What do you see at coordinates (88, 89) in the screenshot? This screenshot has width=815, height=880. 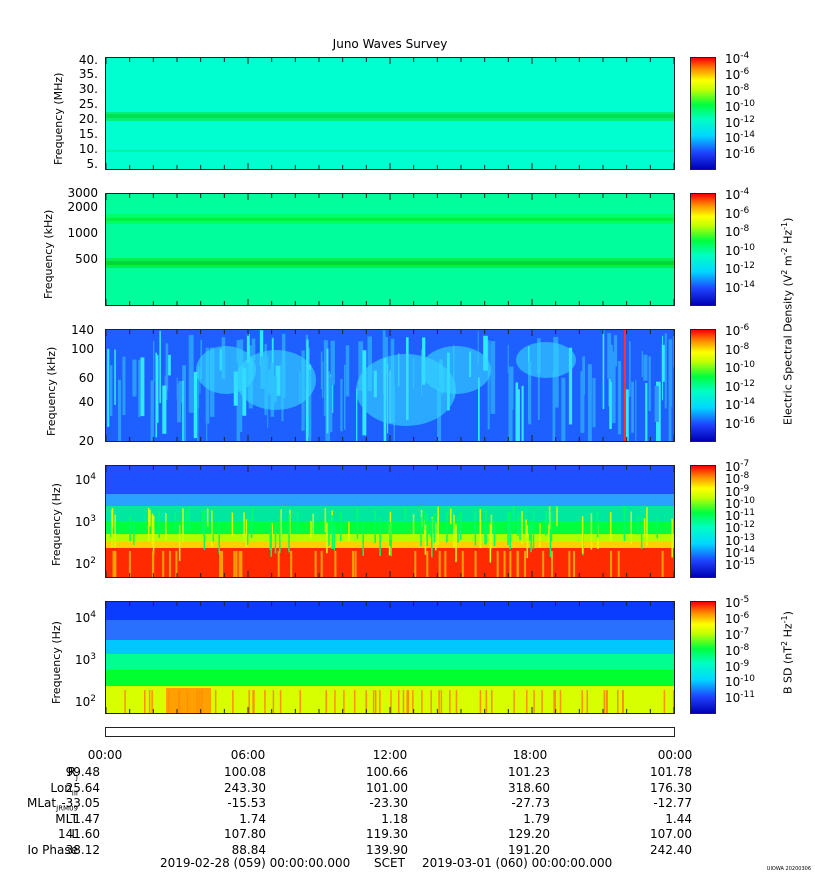 I see `ytick: 30.` at bounding box center [88, 89].